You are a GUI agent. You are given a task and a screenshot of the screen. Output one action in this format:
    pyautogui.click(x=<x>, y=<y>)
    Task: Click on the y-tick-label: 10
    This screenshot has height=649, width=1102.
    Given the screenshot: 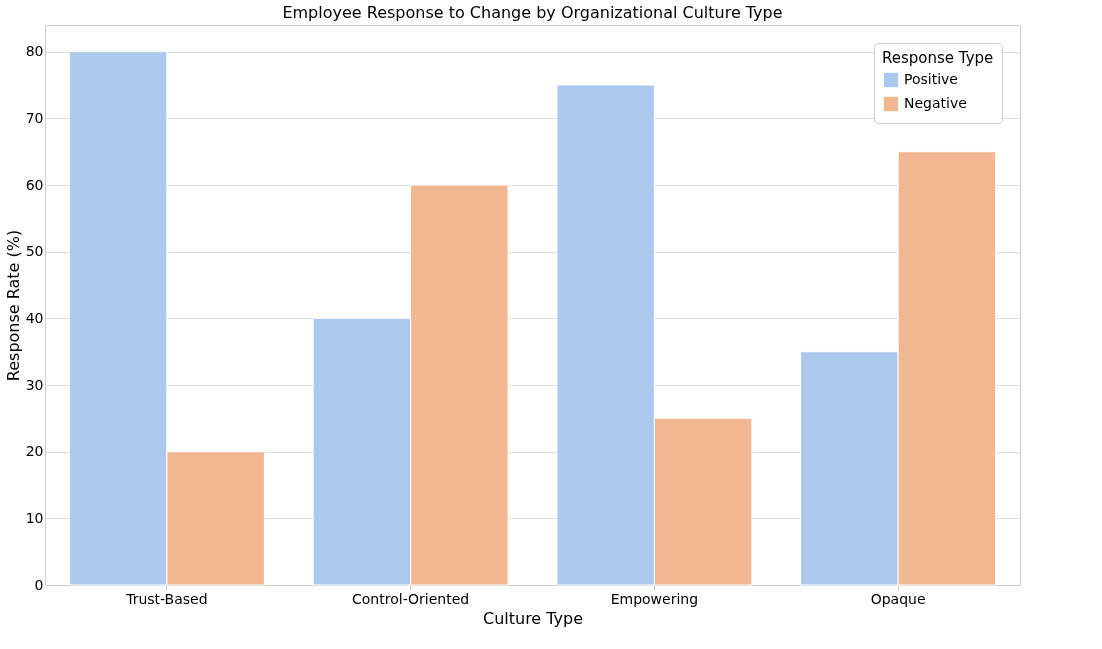 What is the action you would take?
    pyautogui.click(x=34, y=517)
    